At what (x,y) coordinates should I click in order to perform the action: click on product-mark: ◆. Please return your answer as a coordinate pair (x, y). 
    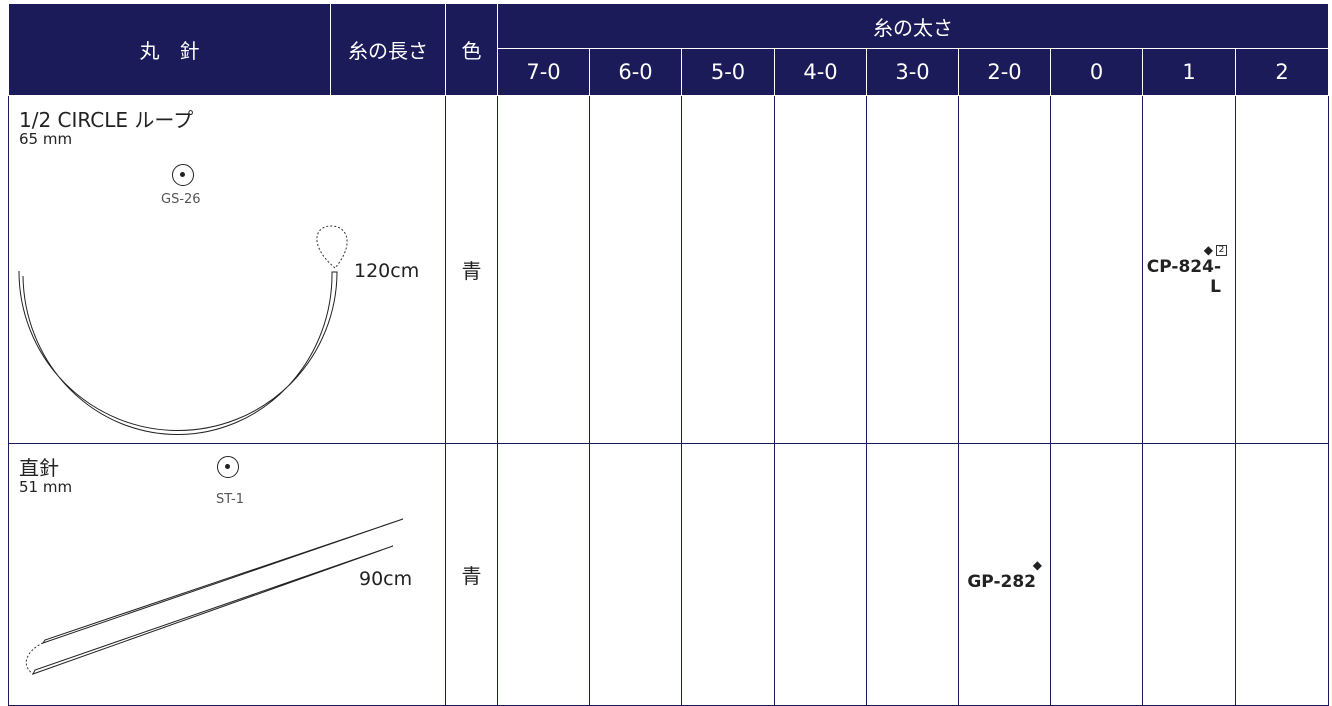
    Looking at the image, I should click on (1000, 565).